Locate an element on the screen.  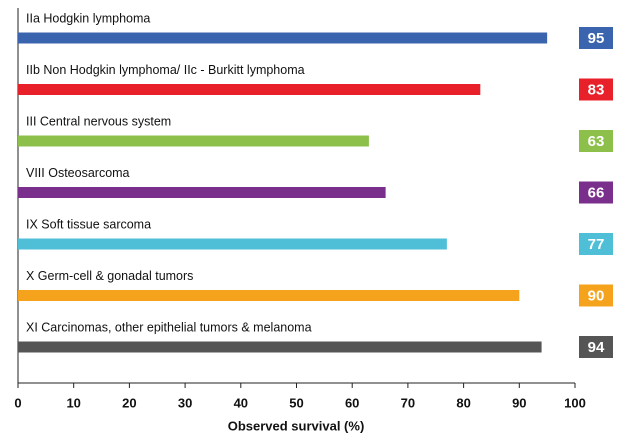
value-label: 94 is located at coordinates (596, 347).